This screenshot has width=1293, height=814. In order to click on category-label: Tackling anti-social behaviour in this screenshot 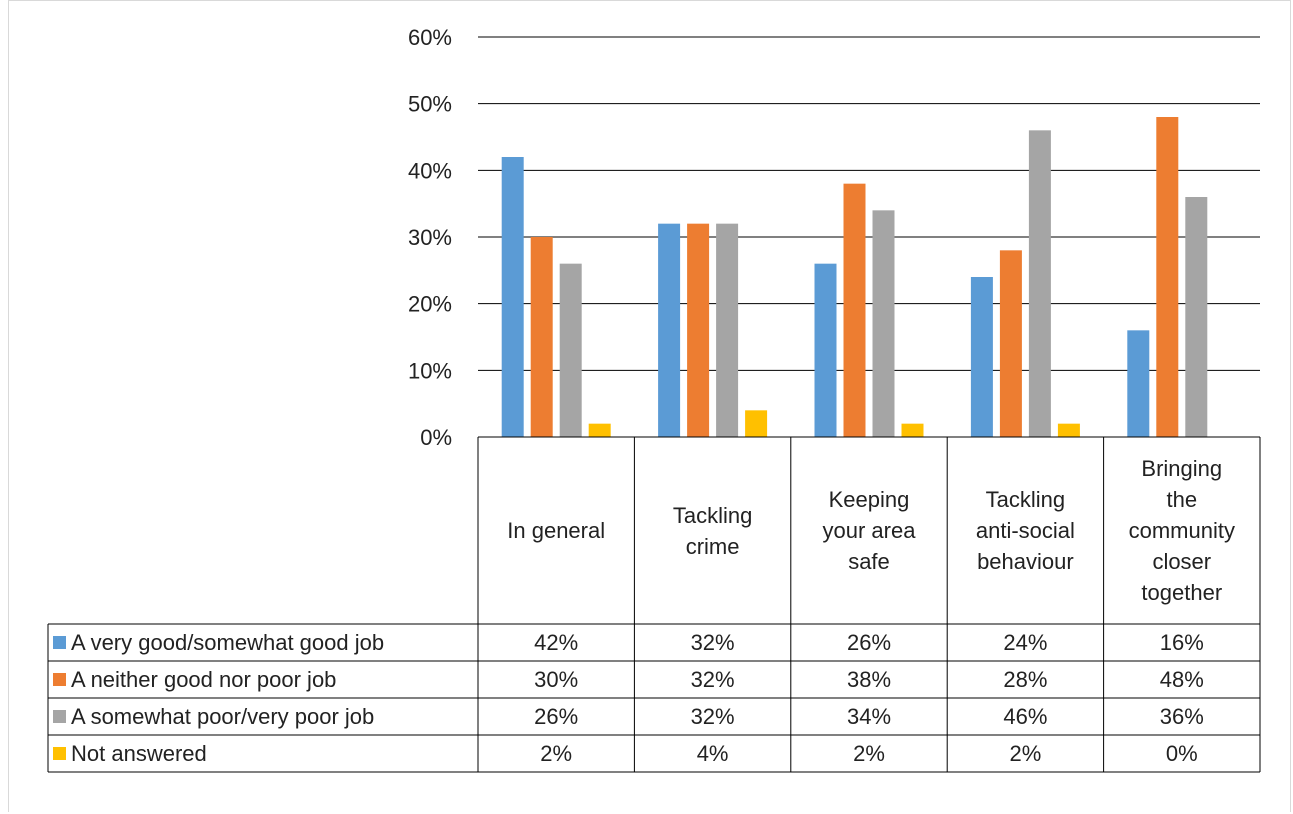, I will do `click(1025, 530)`.